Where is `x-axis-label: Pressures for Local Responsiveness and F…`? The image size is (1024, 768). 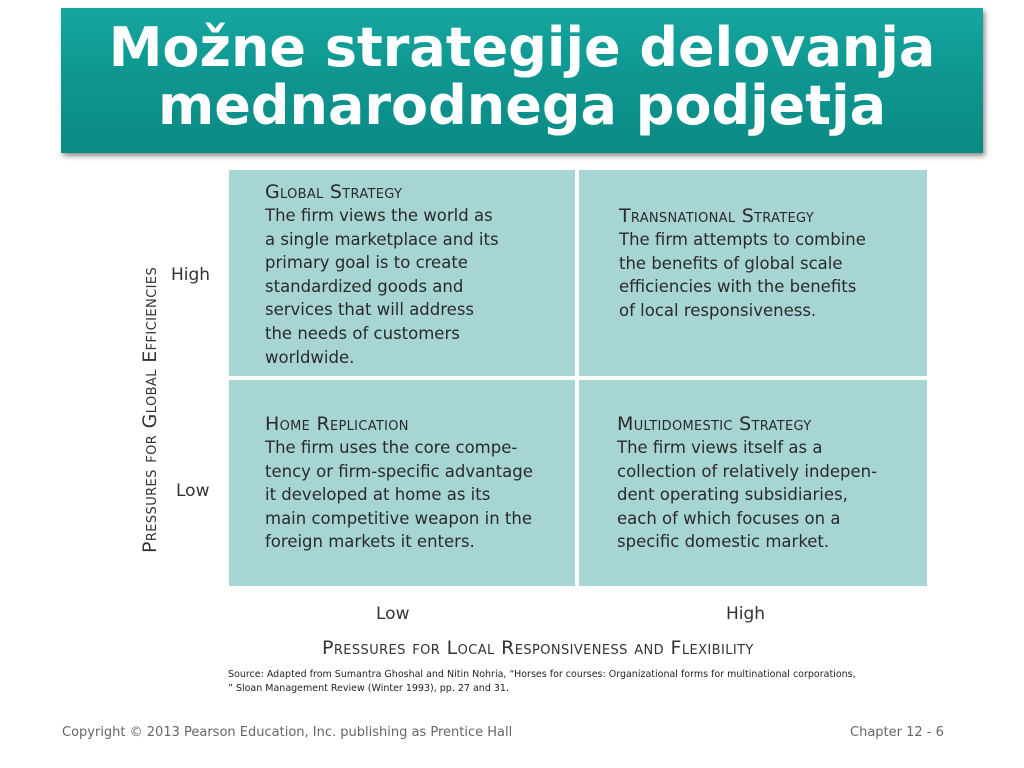
x-axis-label: Pressures for Local Responsiveness and F… is located at coordinates (538, 648).